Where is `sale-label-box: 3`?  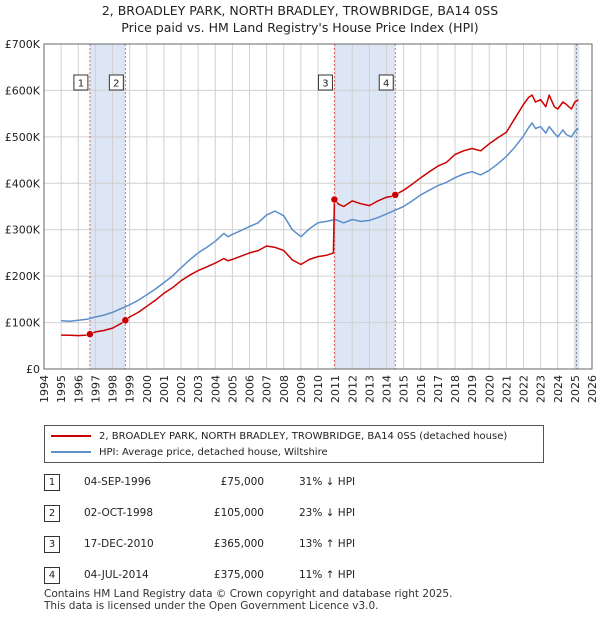
sale-label-box: 3 is located at coordinates (325, 82).